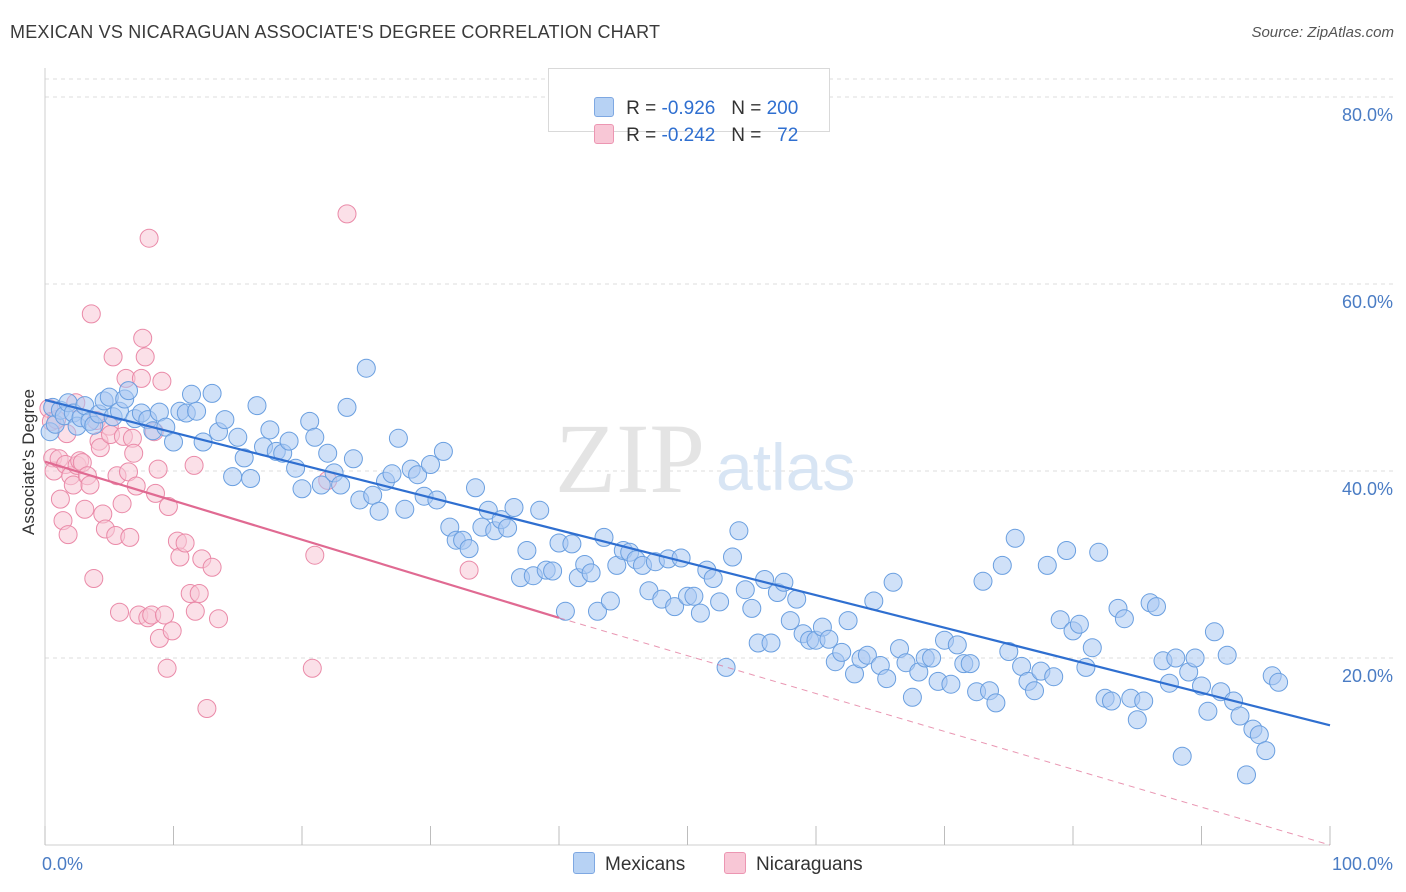 The image size is (1406, 892). Describe the element at coordinates (630, 458) in the screenshot. I see `watermark-zip: ZIP` at that location.